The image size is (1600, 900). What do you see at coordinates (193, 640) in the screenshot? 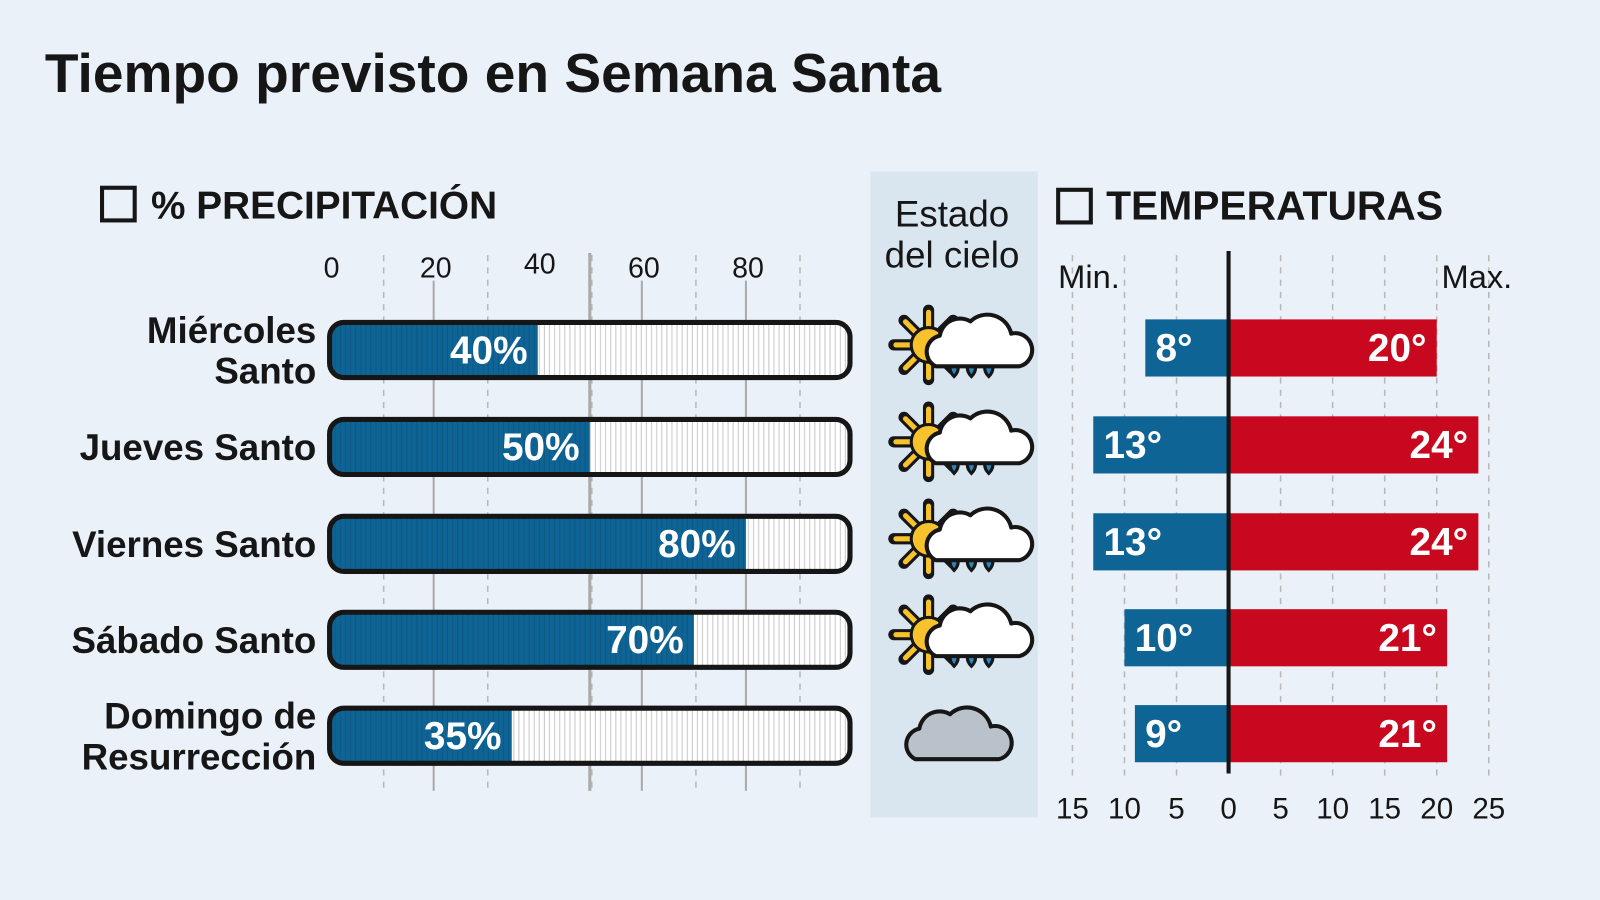
I see `category-label: Sábado Santo` at bounding box center [193, 640].